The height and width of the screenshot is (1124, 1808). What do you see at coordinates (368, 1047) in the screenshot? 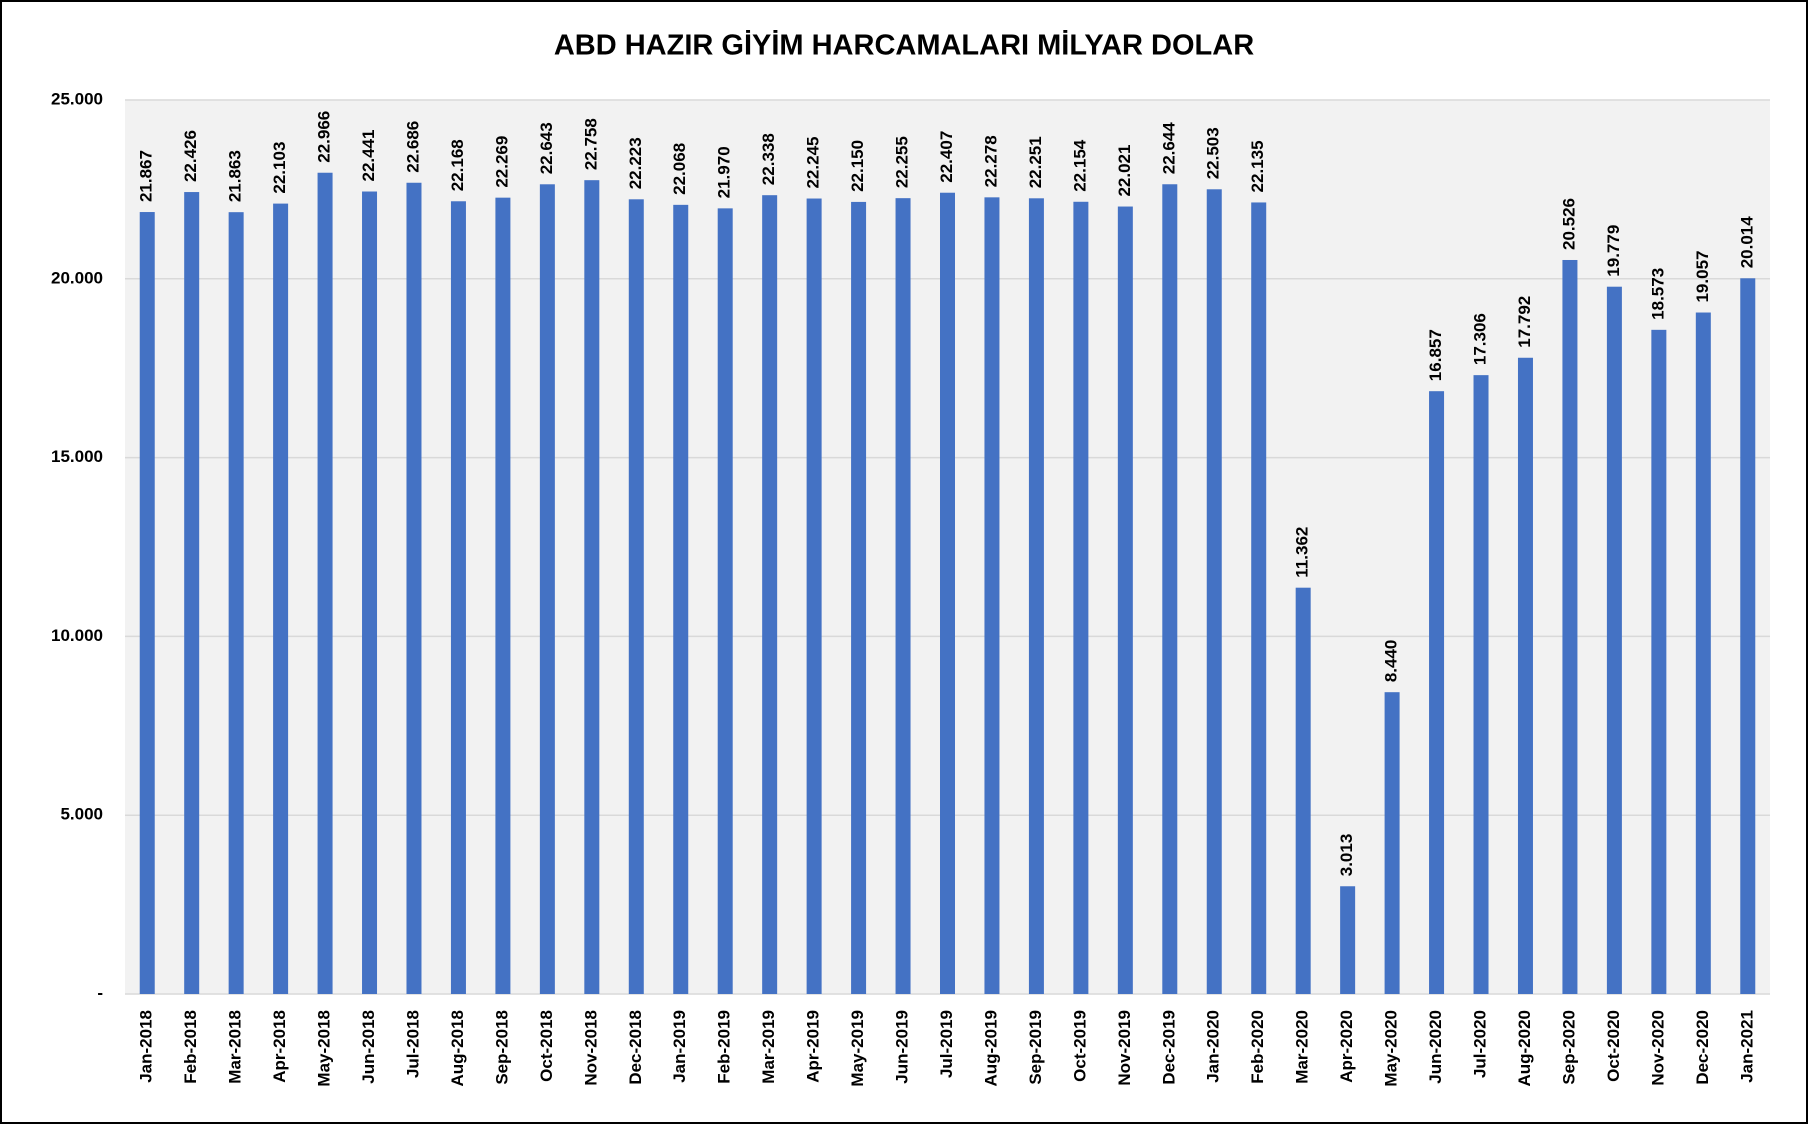
I see `x-tick-label: Jun-2018` at bounding box center [368, 1047].